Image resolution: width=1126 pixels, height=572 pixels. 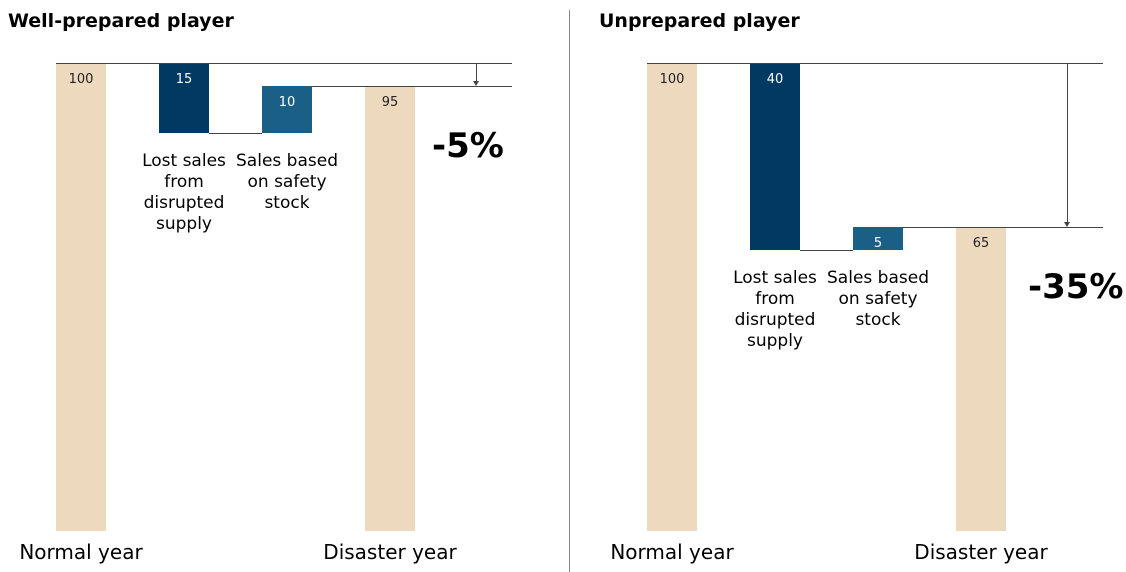 What do you see at coordinates (121, 21) in the screenshot?
I see `panel-title: Well-prepared player` at bounding box center [121, 21].